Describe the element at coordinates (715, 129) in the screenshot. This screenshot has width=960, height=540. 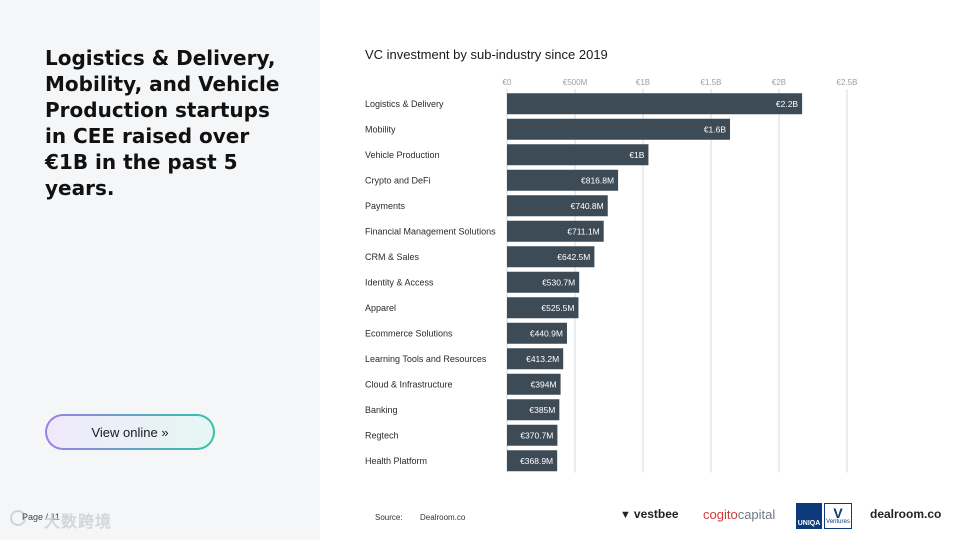
I see `bar-value-label: €1.6B` at that location.